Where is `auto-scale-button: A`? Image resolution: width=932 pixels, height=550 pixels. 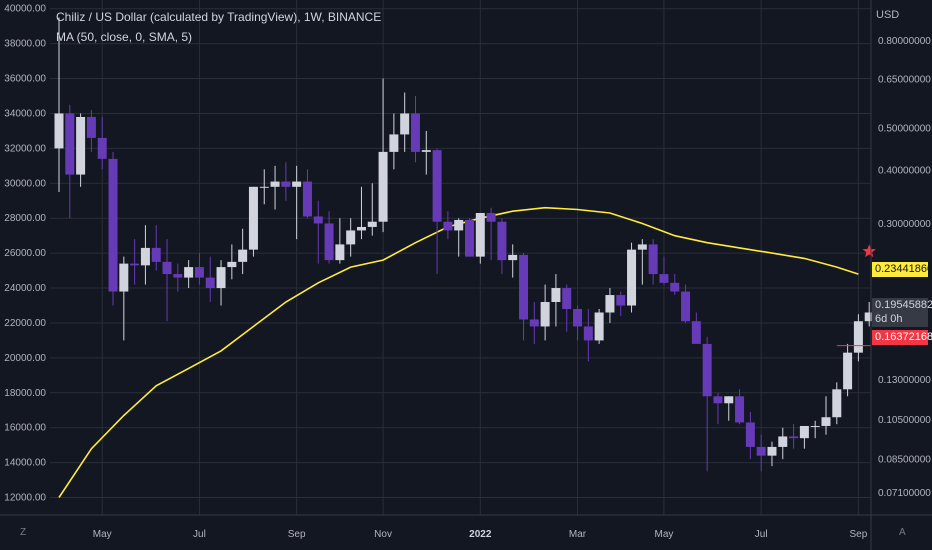
auto-scale-button: A is located at coordinates (902, 532).